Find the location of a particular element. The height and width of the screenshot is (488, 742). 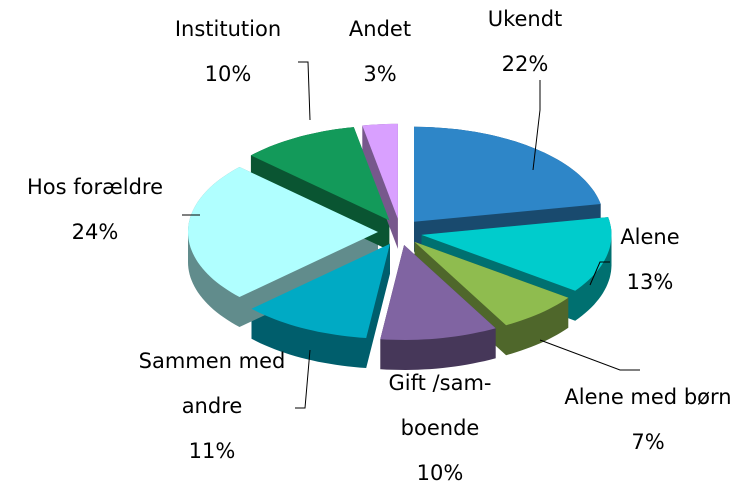

category-label: Gift /sam- boende is located at coordinates (440, 405).